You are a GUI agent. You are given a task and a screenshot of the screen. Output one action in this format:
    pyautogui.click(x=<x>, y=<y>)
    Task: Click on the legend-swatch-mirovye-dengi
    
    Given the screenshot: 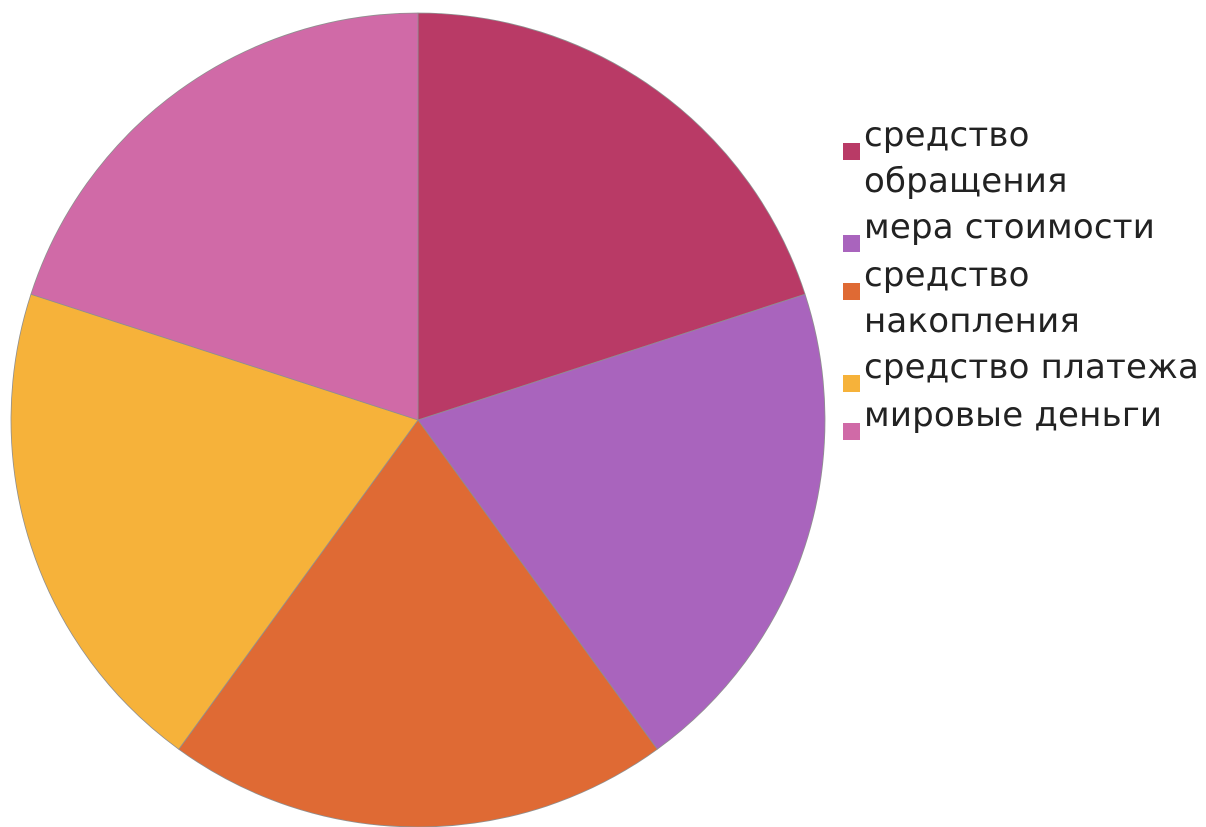 What is the action you would take?
    pyautogui.click(x=851, y=431)
    